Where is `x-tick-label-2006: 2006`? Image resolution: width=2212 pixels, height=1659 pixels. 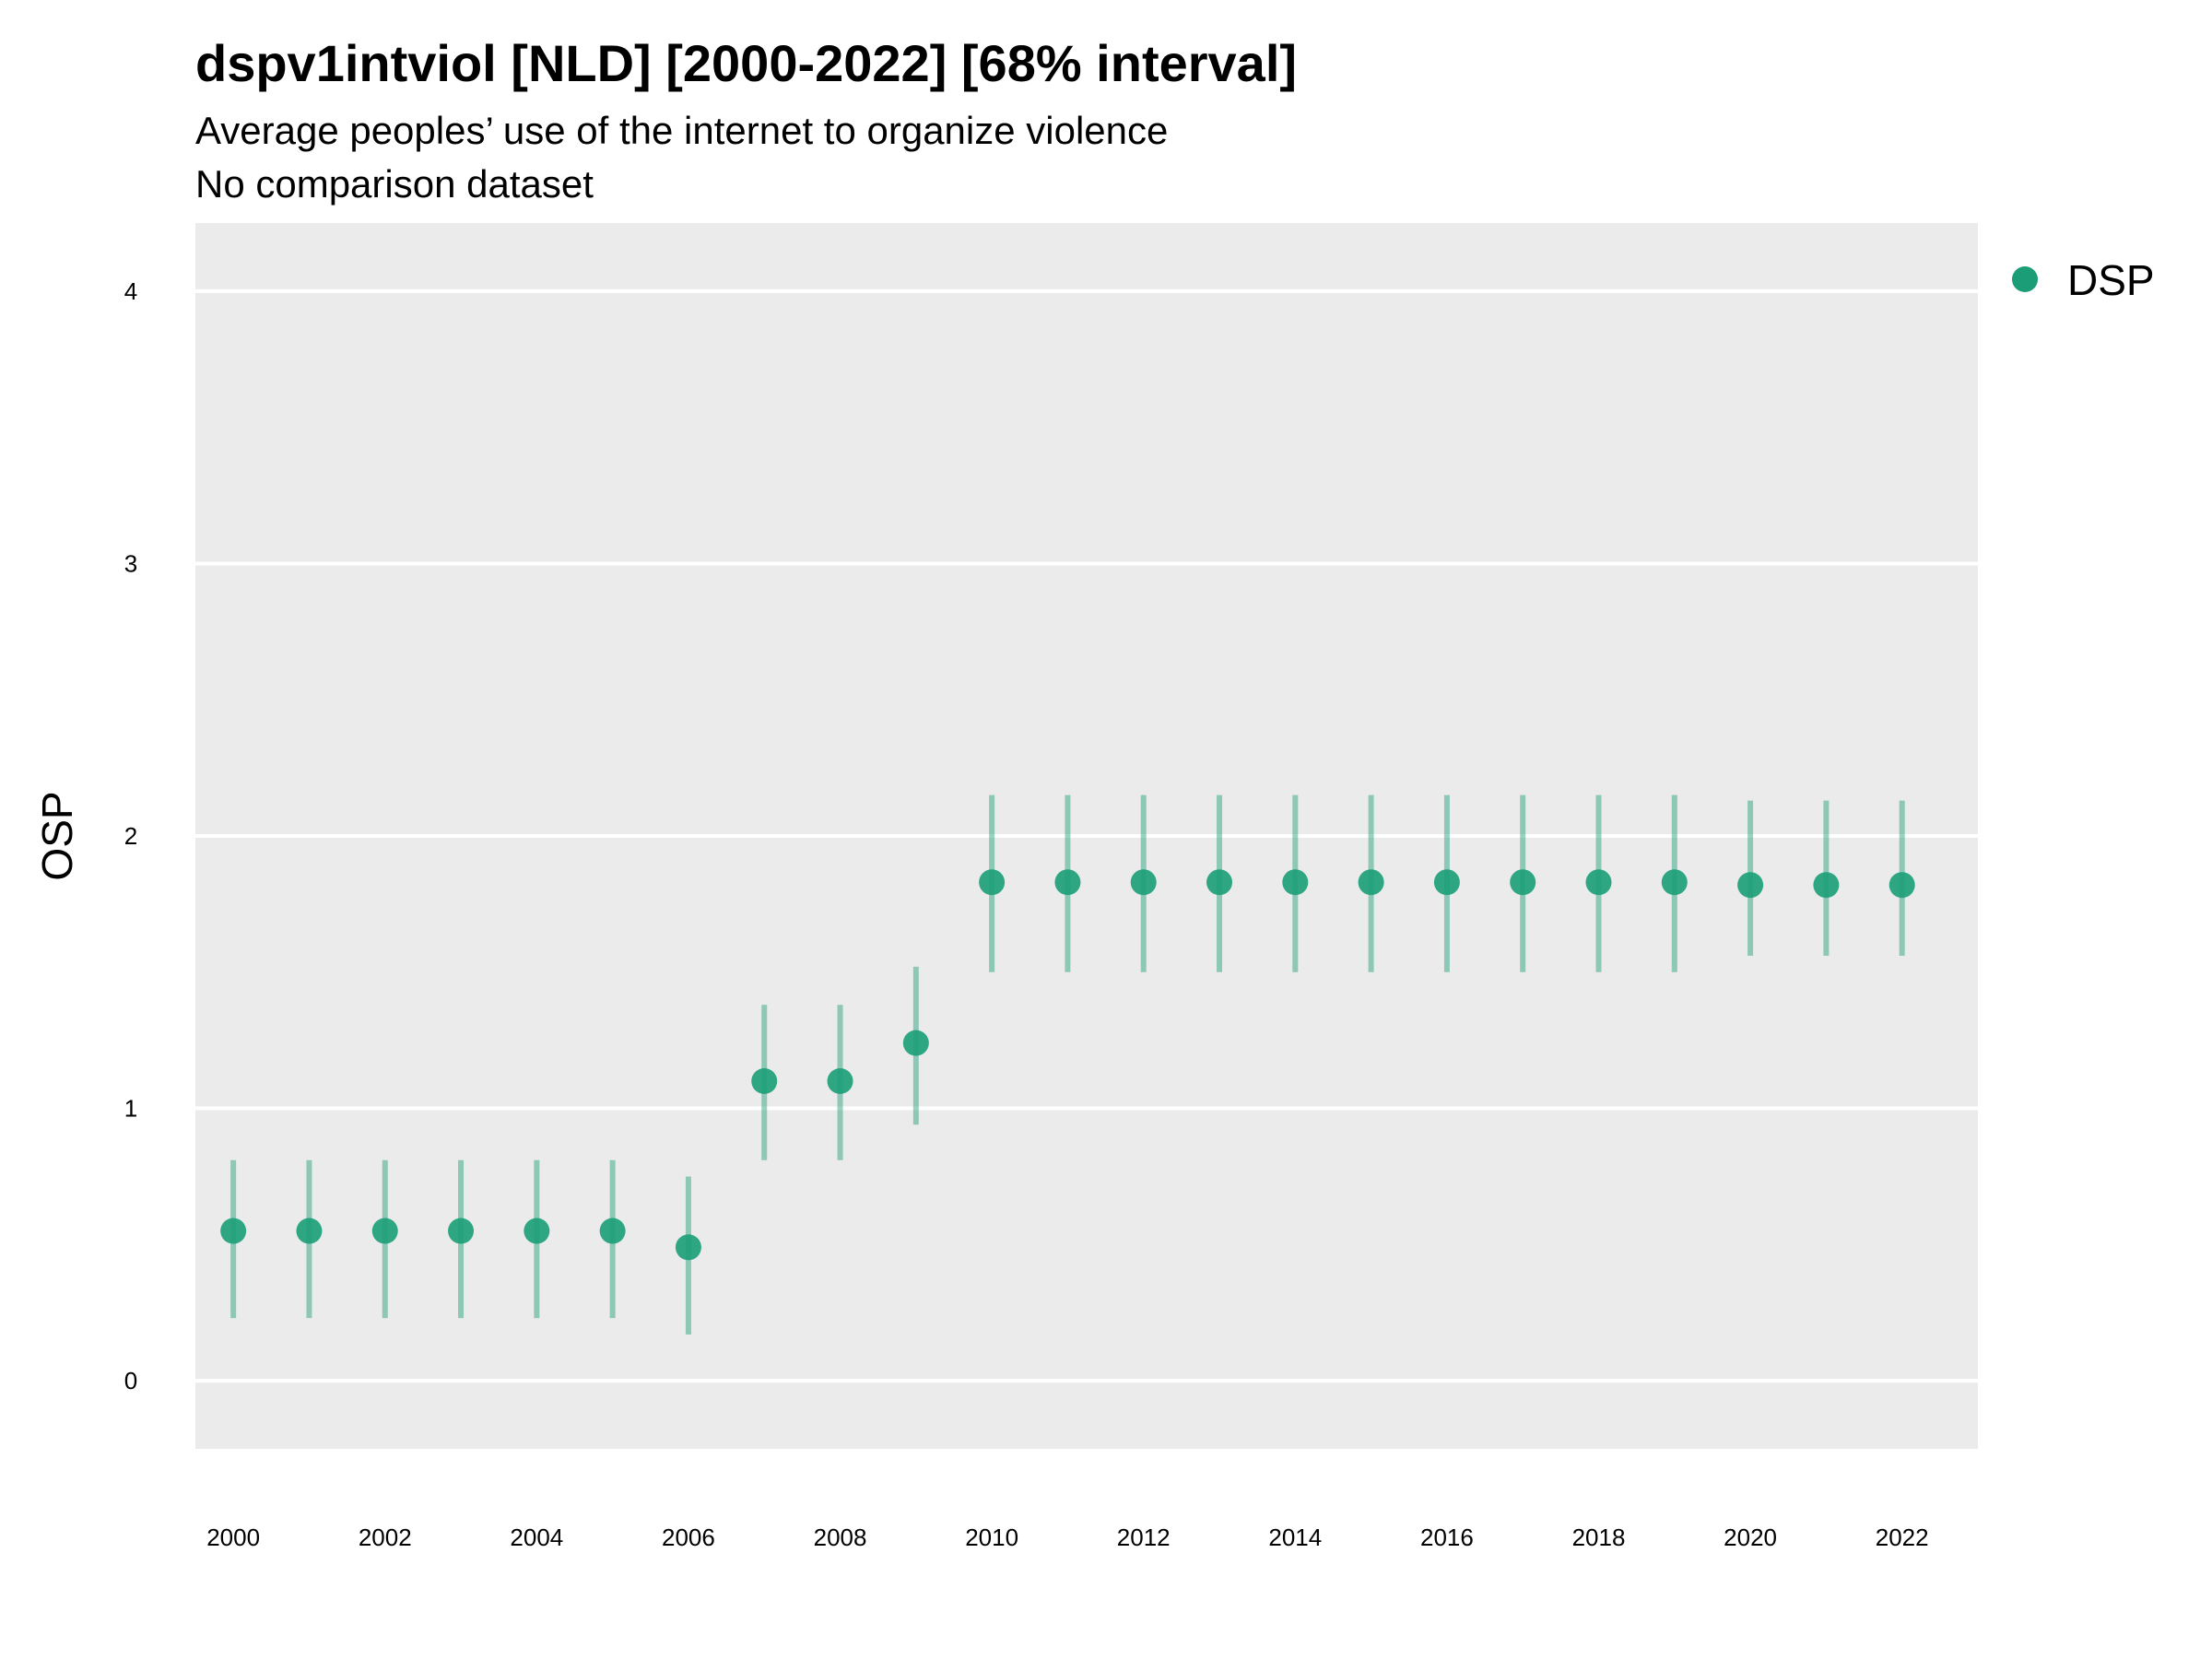 x-tick-label-2006: 2006 is located at coordinates (688, 1537).